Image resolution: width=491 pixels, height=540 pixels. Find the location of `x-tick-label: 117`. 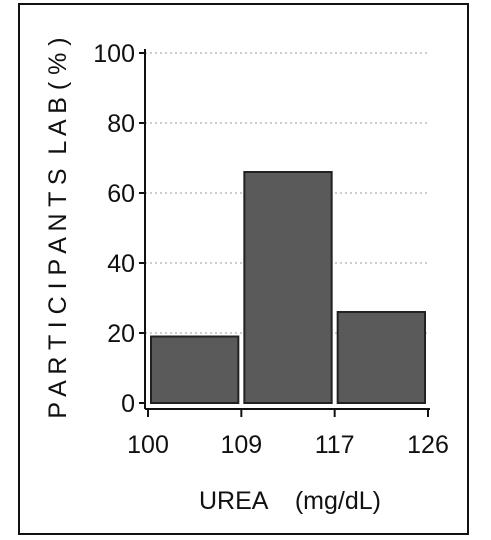

x-tick-label: 117 is located at coordinates (335, 445).